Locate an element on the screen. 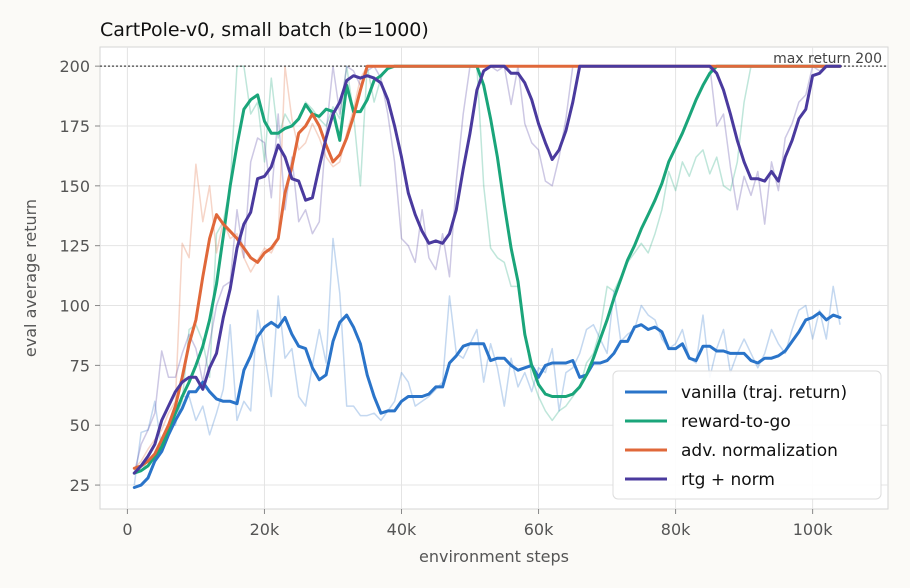 The height and width of the screenshot is (588, 910). legend-box is located at coordinates (747, 435).